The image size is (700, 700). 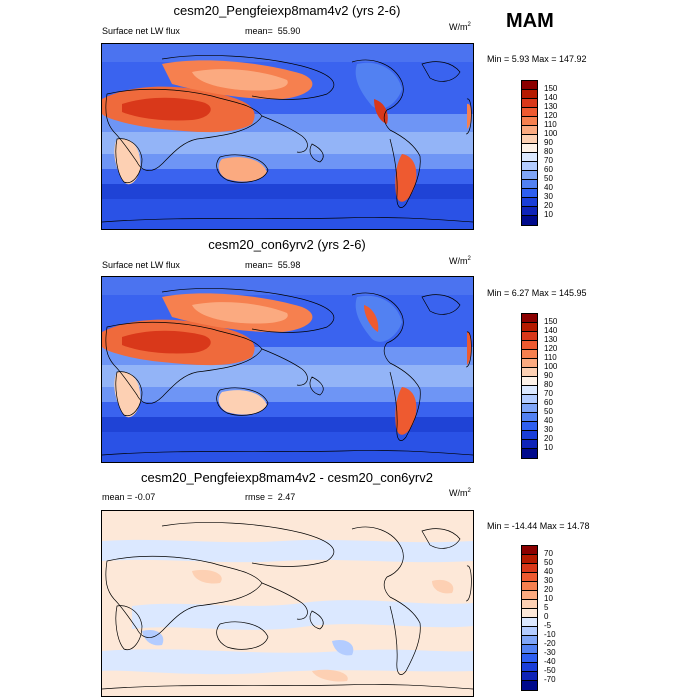 I want to click on colorbar-tick-label: 120, so click(x=551, y=348).